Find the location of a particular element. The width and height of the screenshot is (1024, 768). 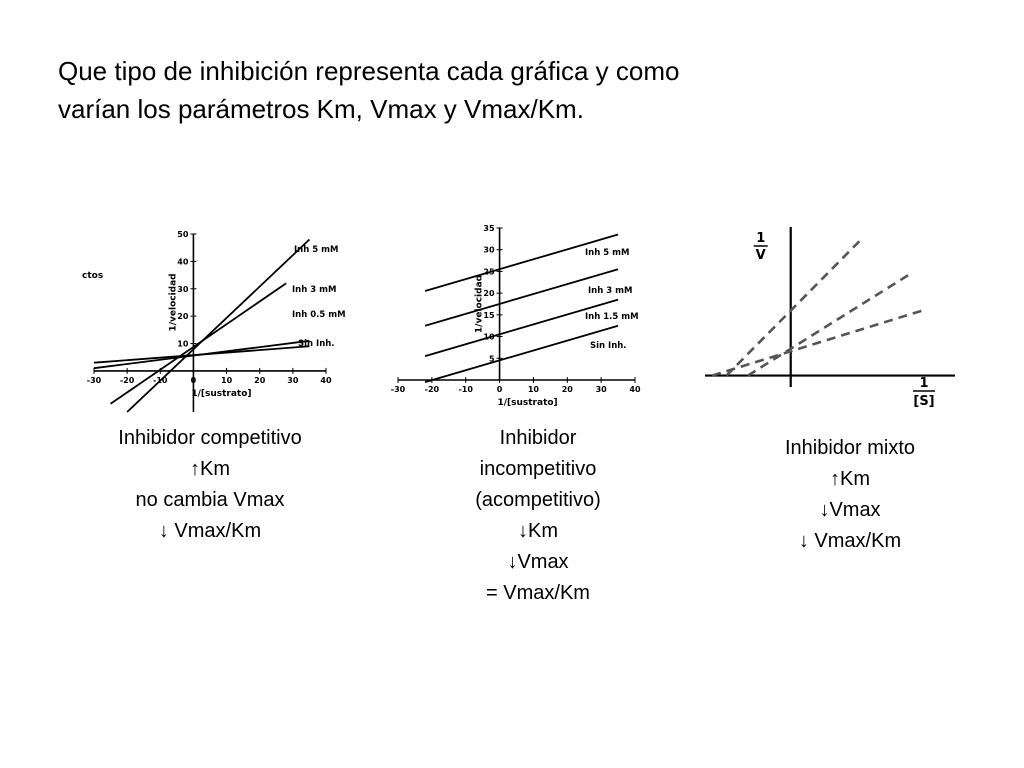

caption-competitive-line-4: ↓ Vmax/Km is located at coordinates (210, 531).